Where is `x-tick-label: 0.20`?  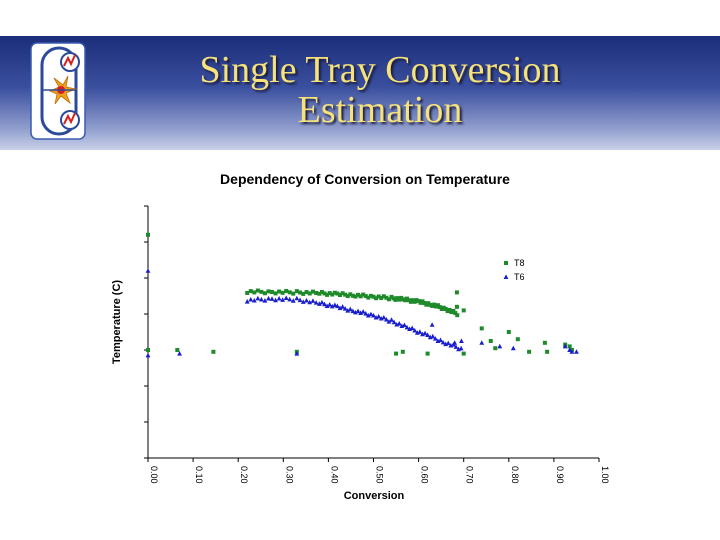
x-tick-label: 0.20 is located at coordinates (244, 475).